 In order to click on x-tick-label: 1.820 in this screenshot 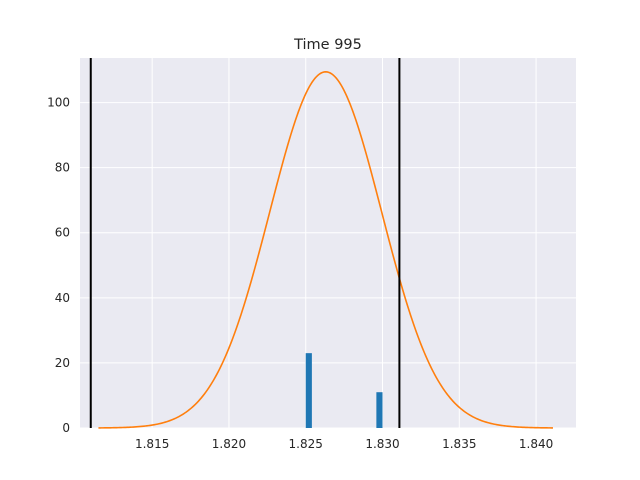, I will do `click(229, 444)`.